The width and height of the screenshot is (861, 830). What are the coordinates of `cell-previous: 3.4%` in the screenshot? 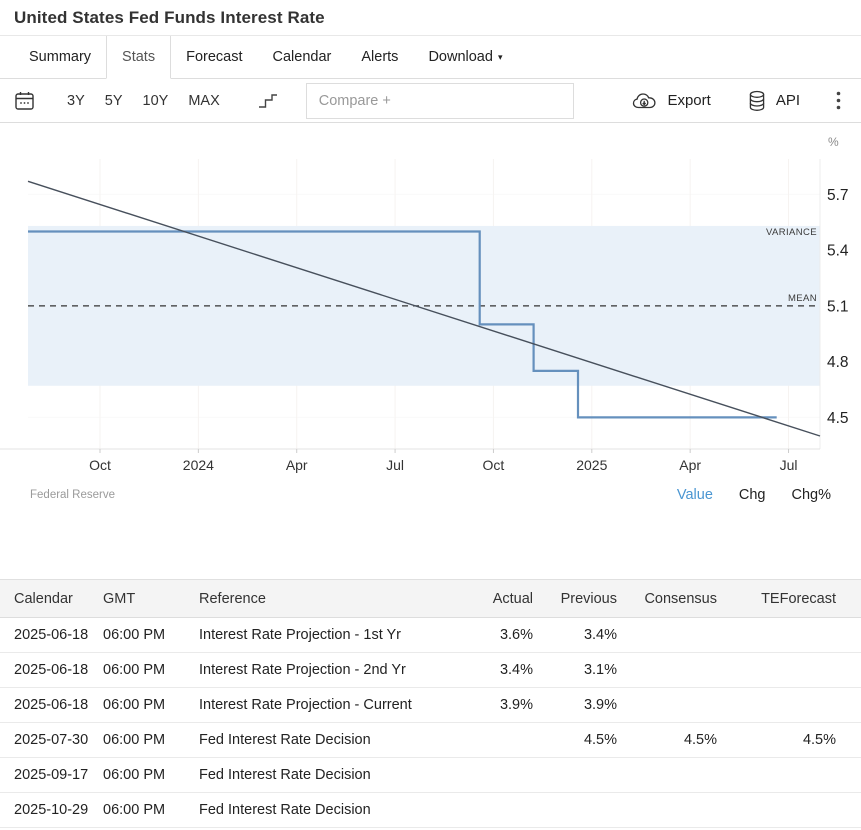 It's located at (575, 635).